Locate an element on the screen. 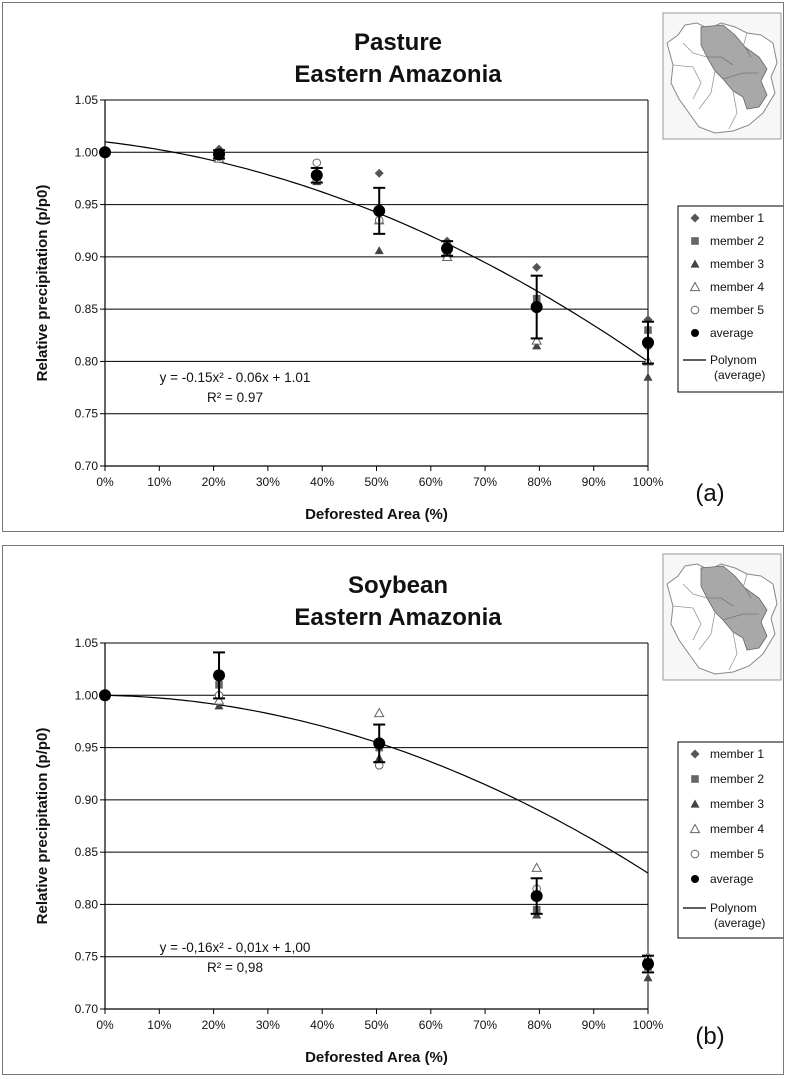 Image resolution: width=786 pixels, height=1079 pixels. map-rivers is located at coordinates (733, 604).